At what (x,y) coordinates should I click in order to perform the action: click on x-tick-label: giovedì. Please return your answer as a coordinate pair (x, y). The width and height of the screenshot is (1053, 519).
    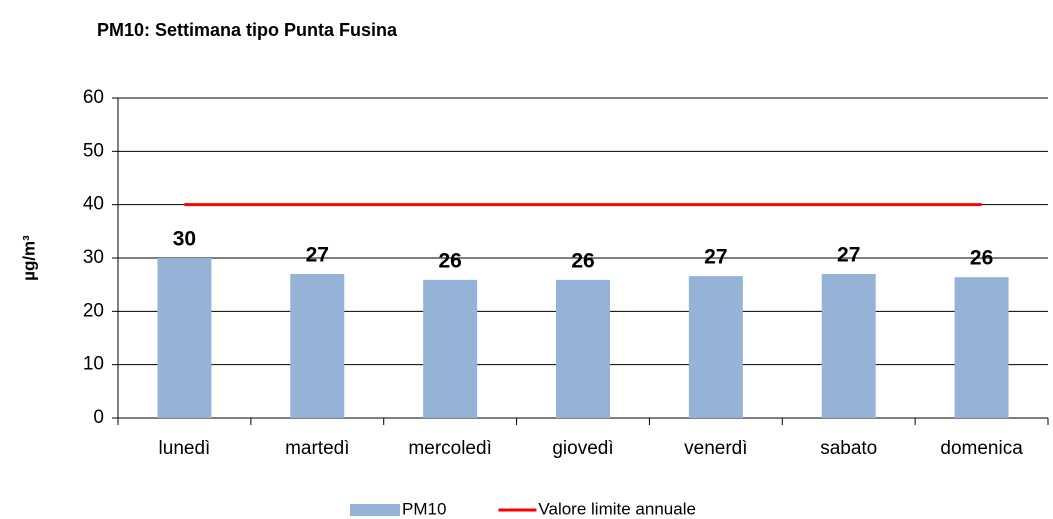
    Looking at the image, I should click on (582, 448).